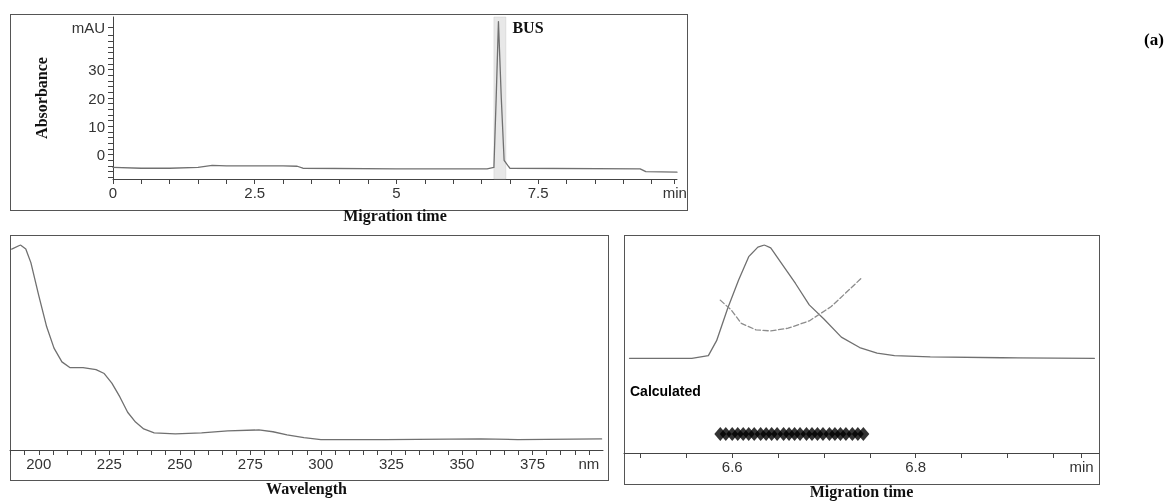  What do you see at coordinates (109, 463) in the screenshot?
I see `x-tick-label: 225` at bounding box center [109, 463].